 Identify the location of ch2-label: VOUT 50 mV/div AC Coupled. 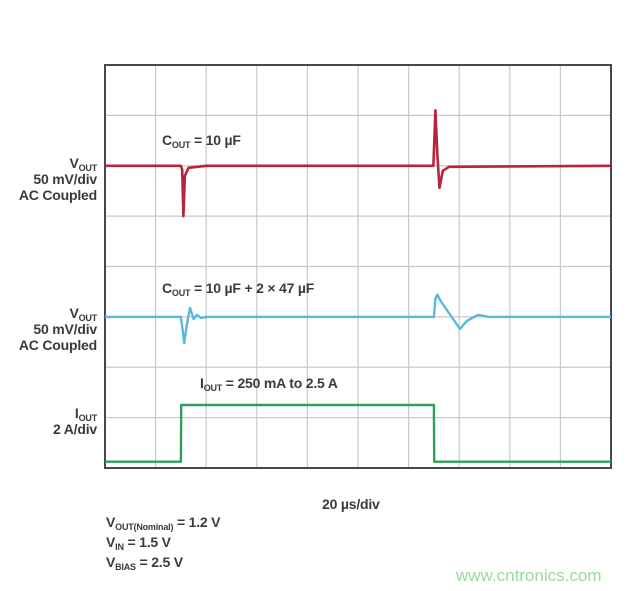
(57, 329).